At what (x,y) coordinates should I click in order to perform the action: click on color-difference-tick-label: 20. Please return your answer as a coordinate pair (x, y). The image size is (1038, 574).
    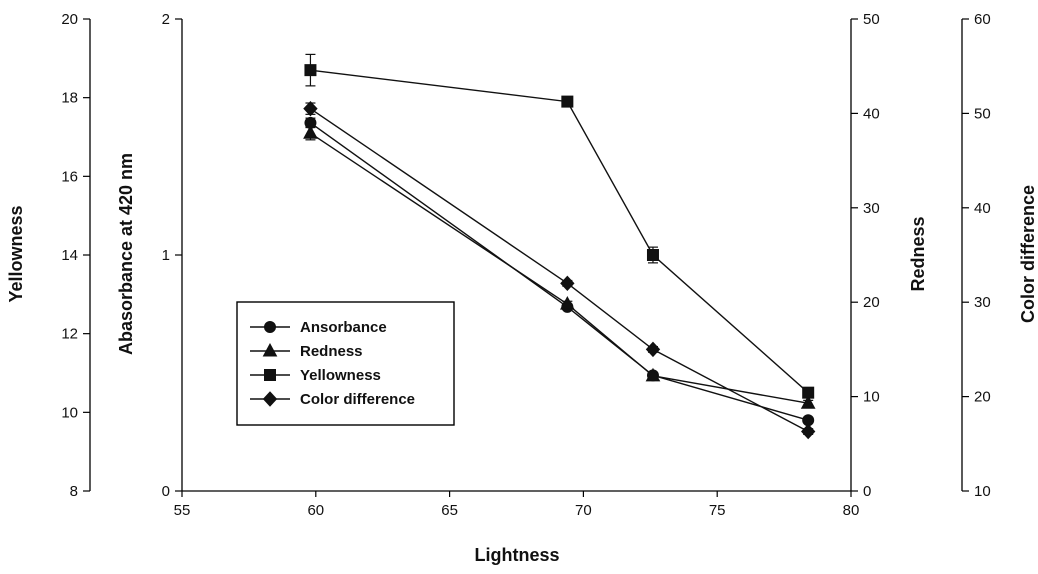
    Looking at the image, I should click on (982, 397).